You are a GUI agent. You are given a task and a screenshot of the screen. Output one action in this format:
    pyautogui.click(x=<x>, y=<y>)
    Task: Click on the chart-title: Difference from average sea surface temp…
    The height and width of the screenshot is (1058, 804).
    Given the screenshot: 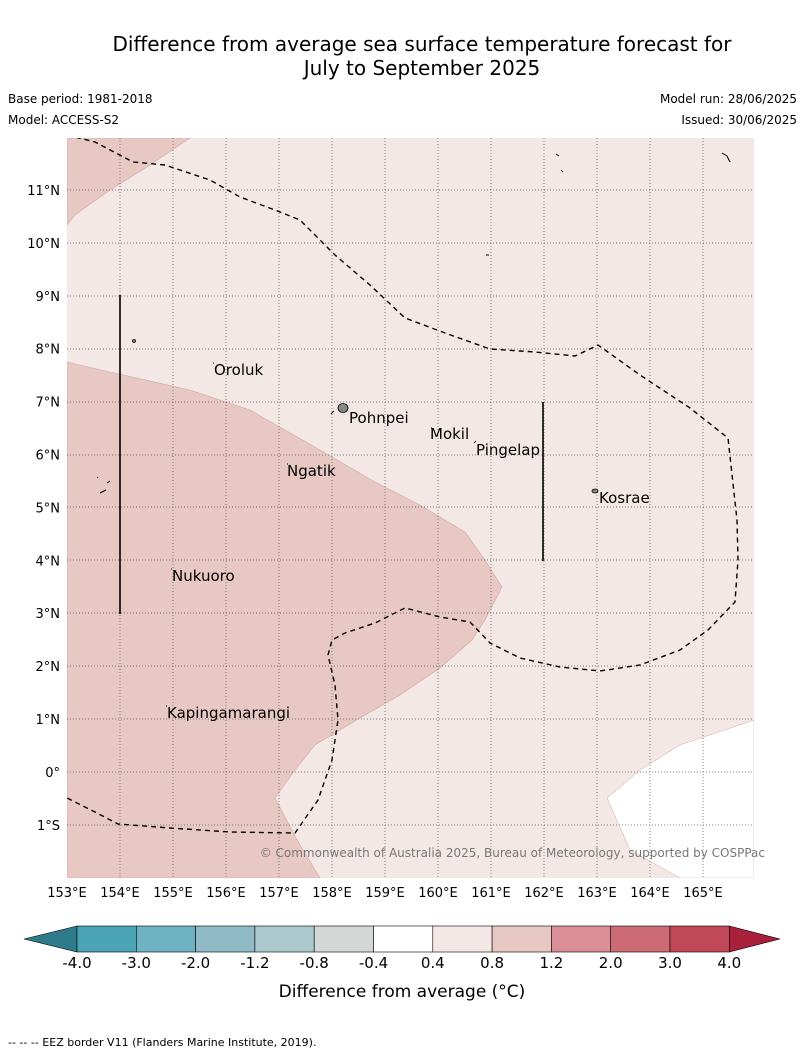 What is the action you would take?
    pyautogui.click(x=402, y=56)
    